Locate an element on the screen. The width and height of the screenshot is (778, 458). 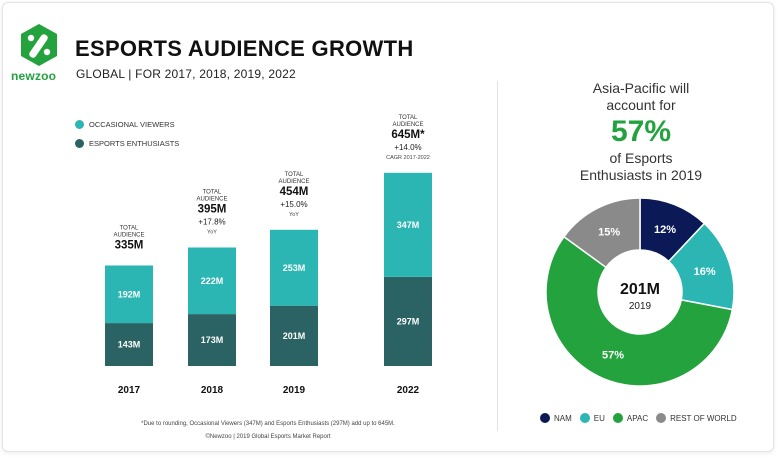
donut-legend-item-row: REST OF WORLD is located at coordinates (696, 418).